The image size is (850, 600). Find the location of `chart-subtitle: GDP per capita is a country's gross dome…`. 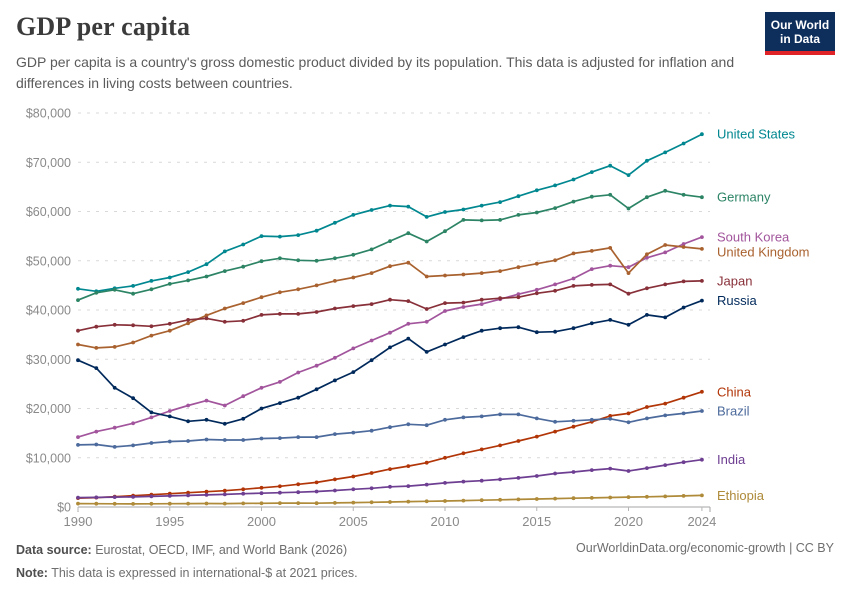

chart-subtitle: GDP per capita is a country's gross dome… is located at coordinates (375, 72).